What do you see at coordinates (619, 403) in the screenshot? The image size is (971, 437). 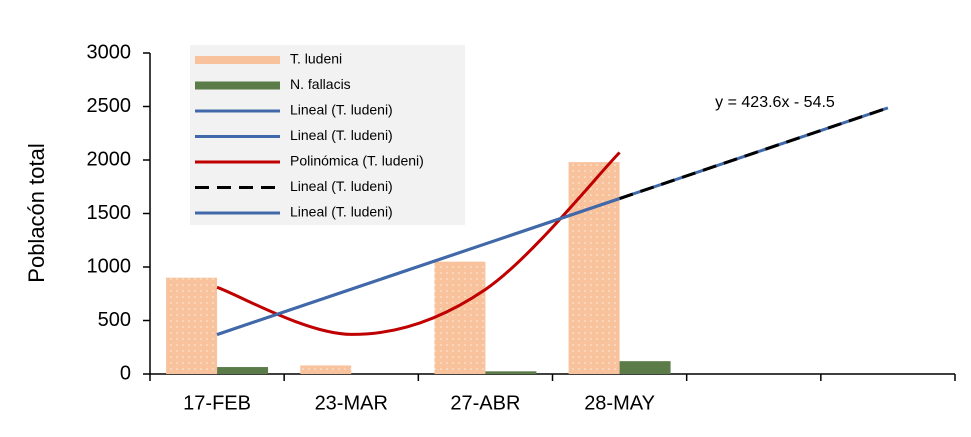 I see `x-tick-label: 28-MAY` at bounding box center [619, 403].